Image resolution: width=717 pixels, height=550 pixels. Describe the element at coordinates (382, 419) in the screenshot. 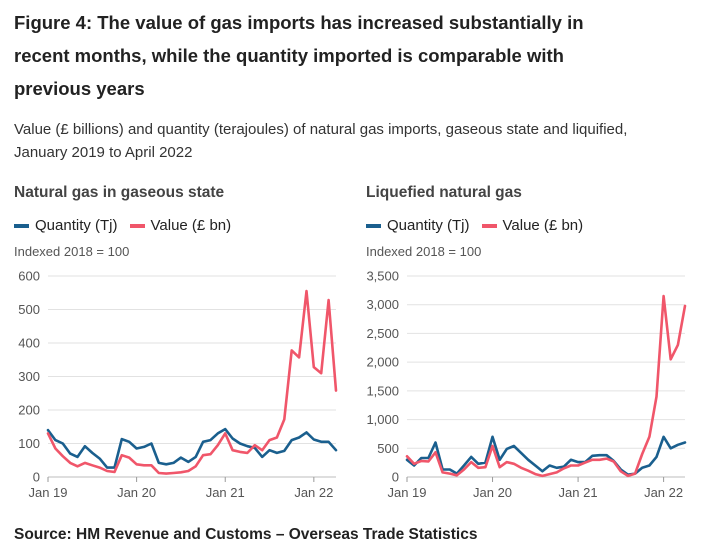

I see `y-tick-label: 1,000` at that location.